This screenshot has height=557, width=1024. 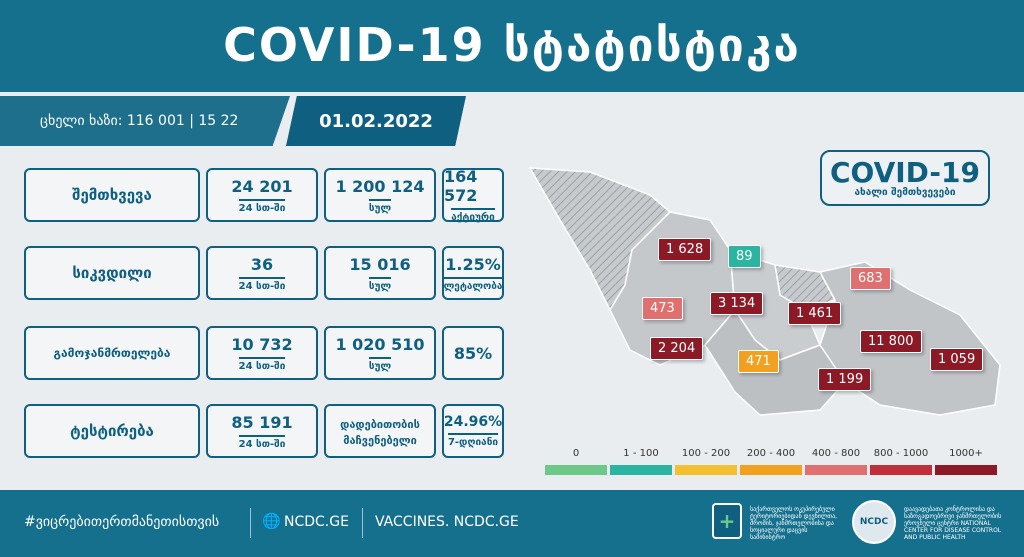 I want to click on region-value-label: 89, so click(x=744, y=256).